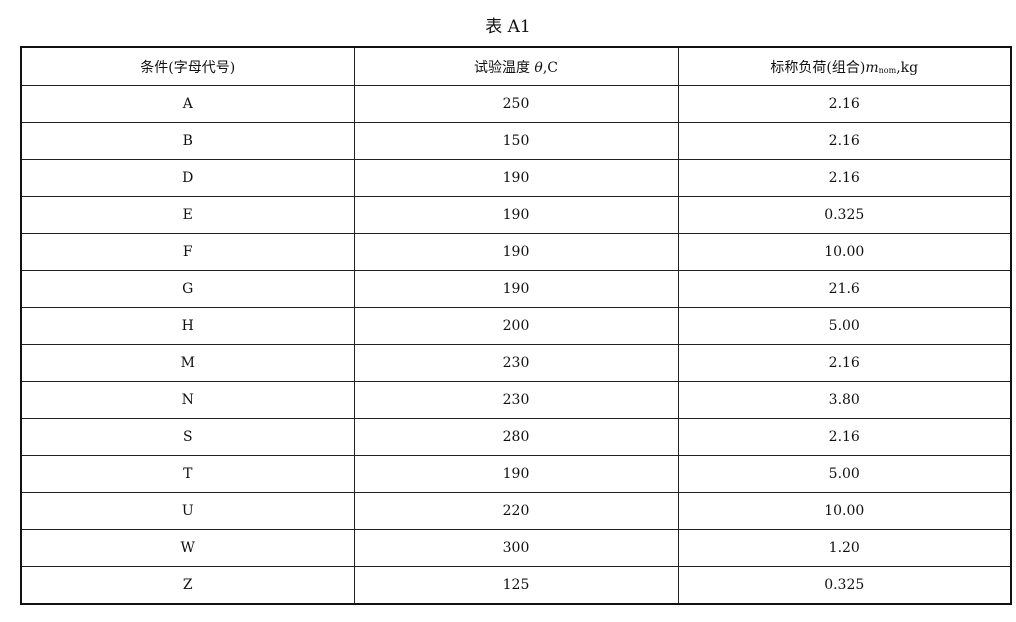  Describe the element at coordinates (187, 363) in the screenshot. I see `cell-condition: M` at that location.